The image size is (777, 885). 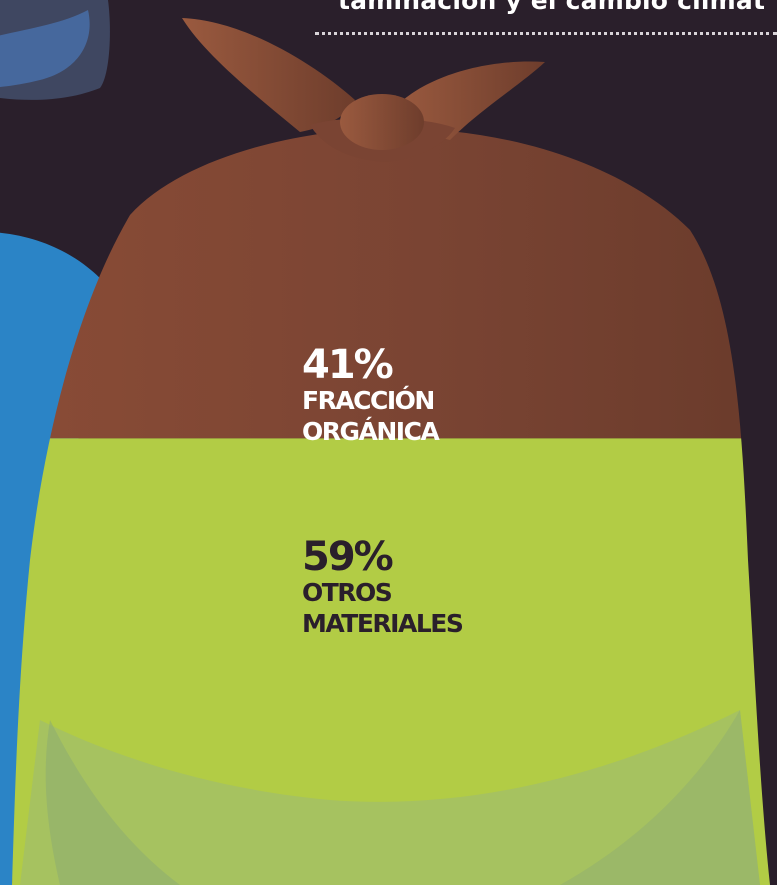 I want to click on dotted-divider, so click(x=546, y=33).